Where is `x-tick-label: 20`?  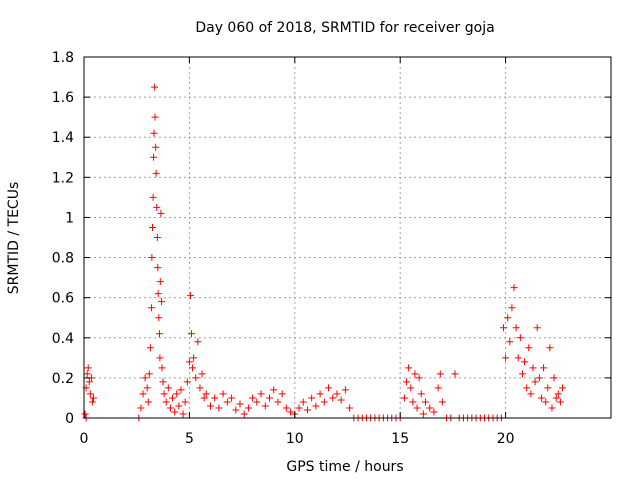 x-tick-label: 20 is located at coordinates (506, 439).